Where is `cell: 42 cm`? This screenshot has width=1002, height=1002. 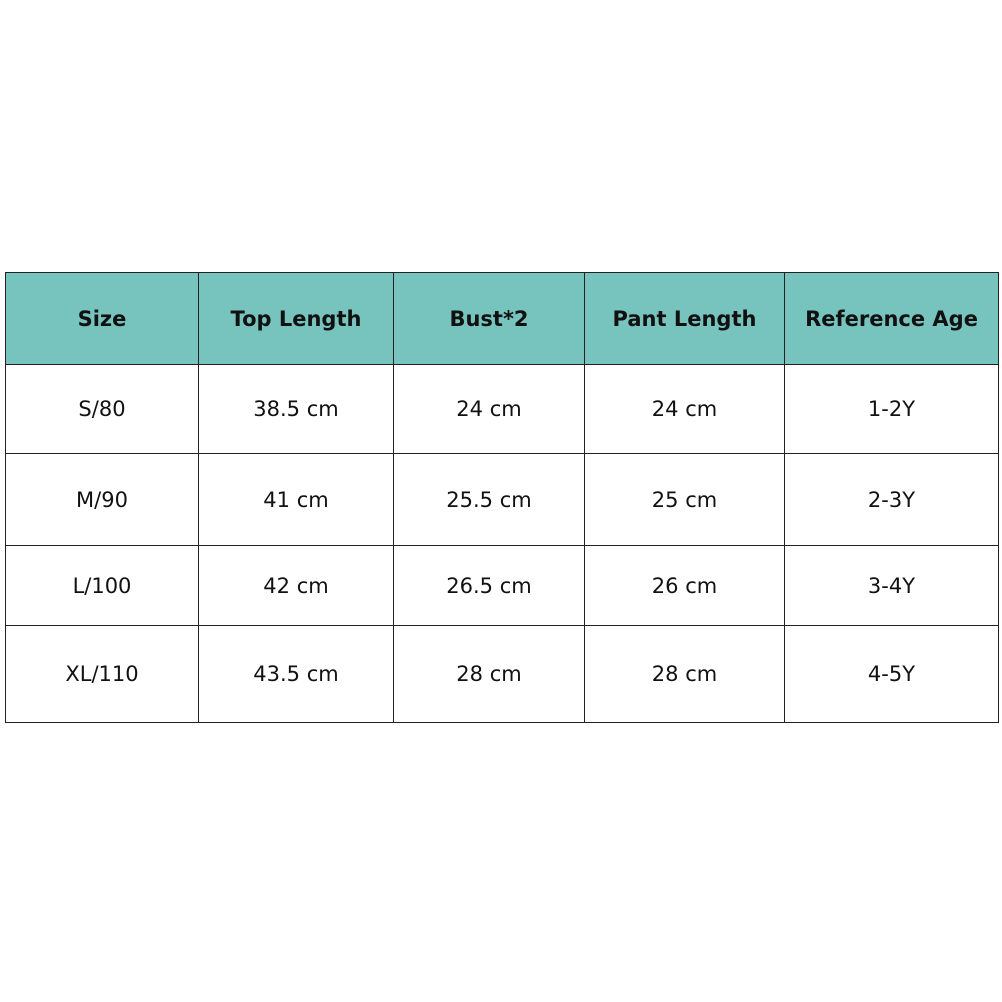
cell: 42 cm is located at coordinates (296, 585).